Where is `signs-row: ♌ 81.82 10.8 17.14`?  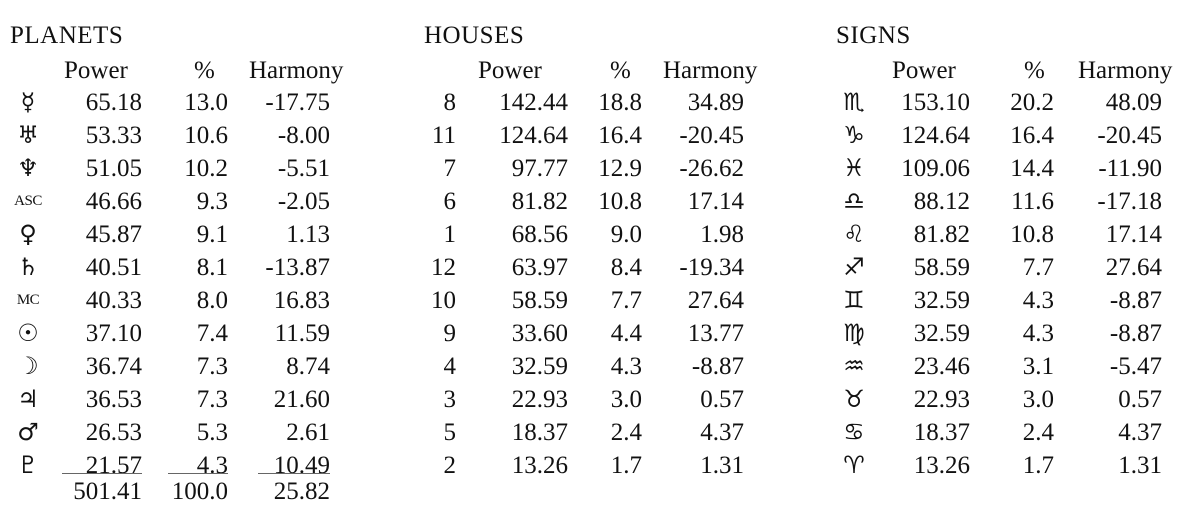 signs-row: ♌ 81.82 10.8 17.14 is located at coordinates (1013, 234).